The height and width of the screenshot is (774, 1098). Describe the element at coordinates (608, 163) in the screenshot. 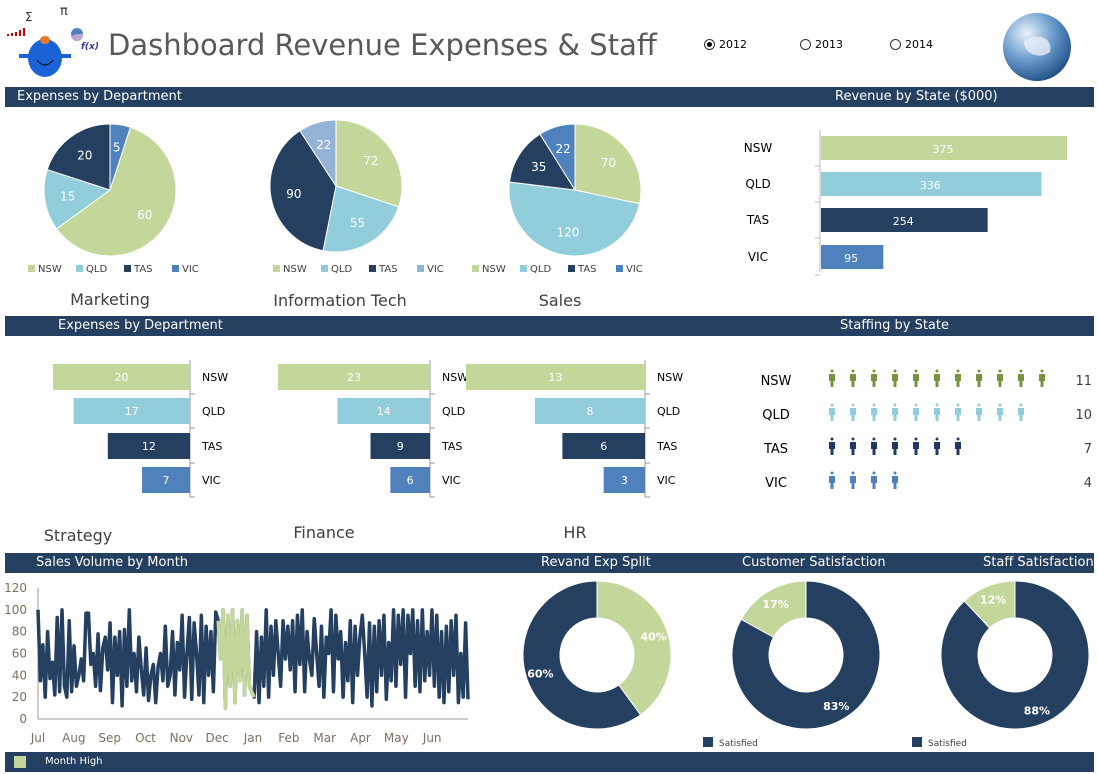

I see `pie-data-label: 70` at that location.